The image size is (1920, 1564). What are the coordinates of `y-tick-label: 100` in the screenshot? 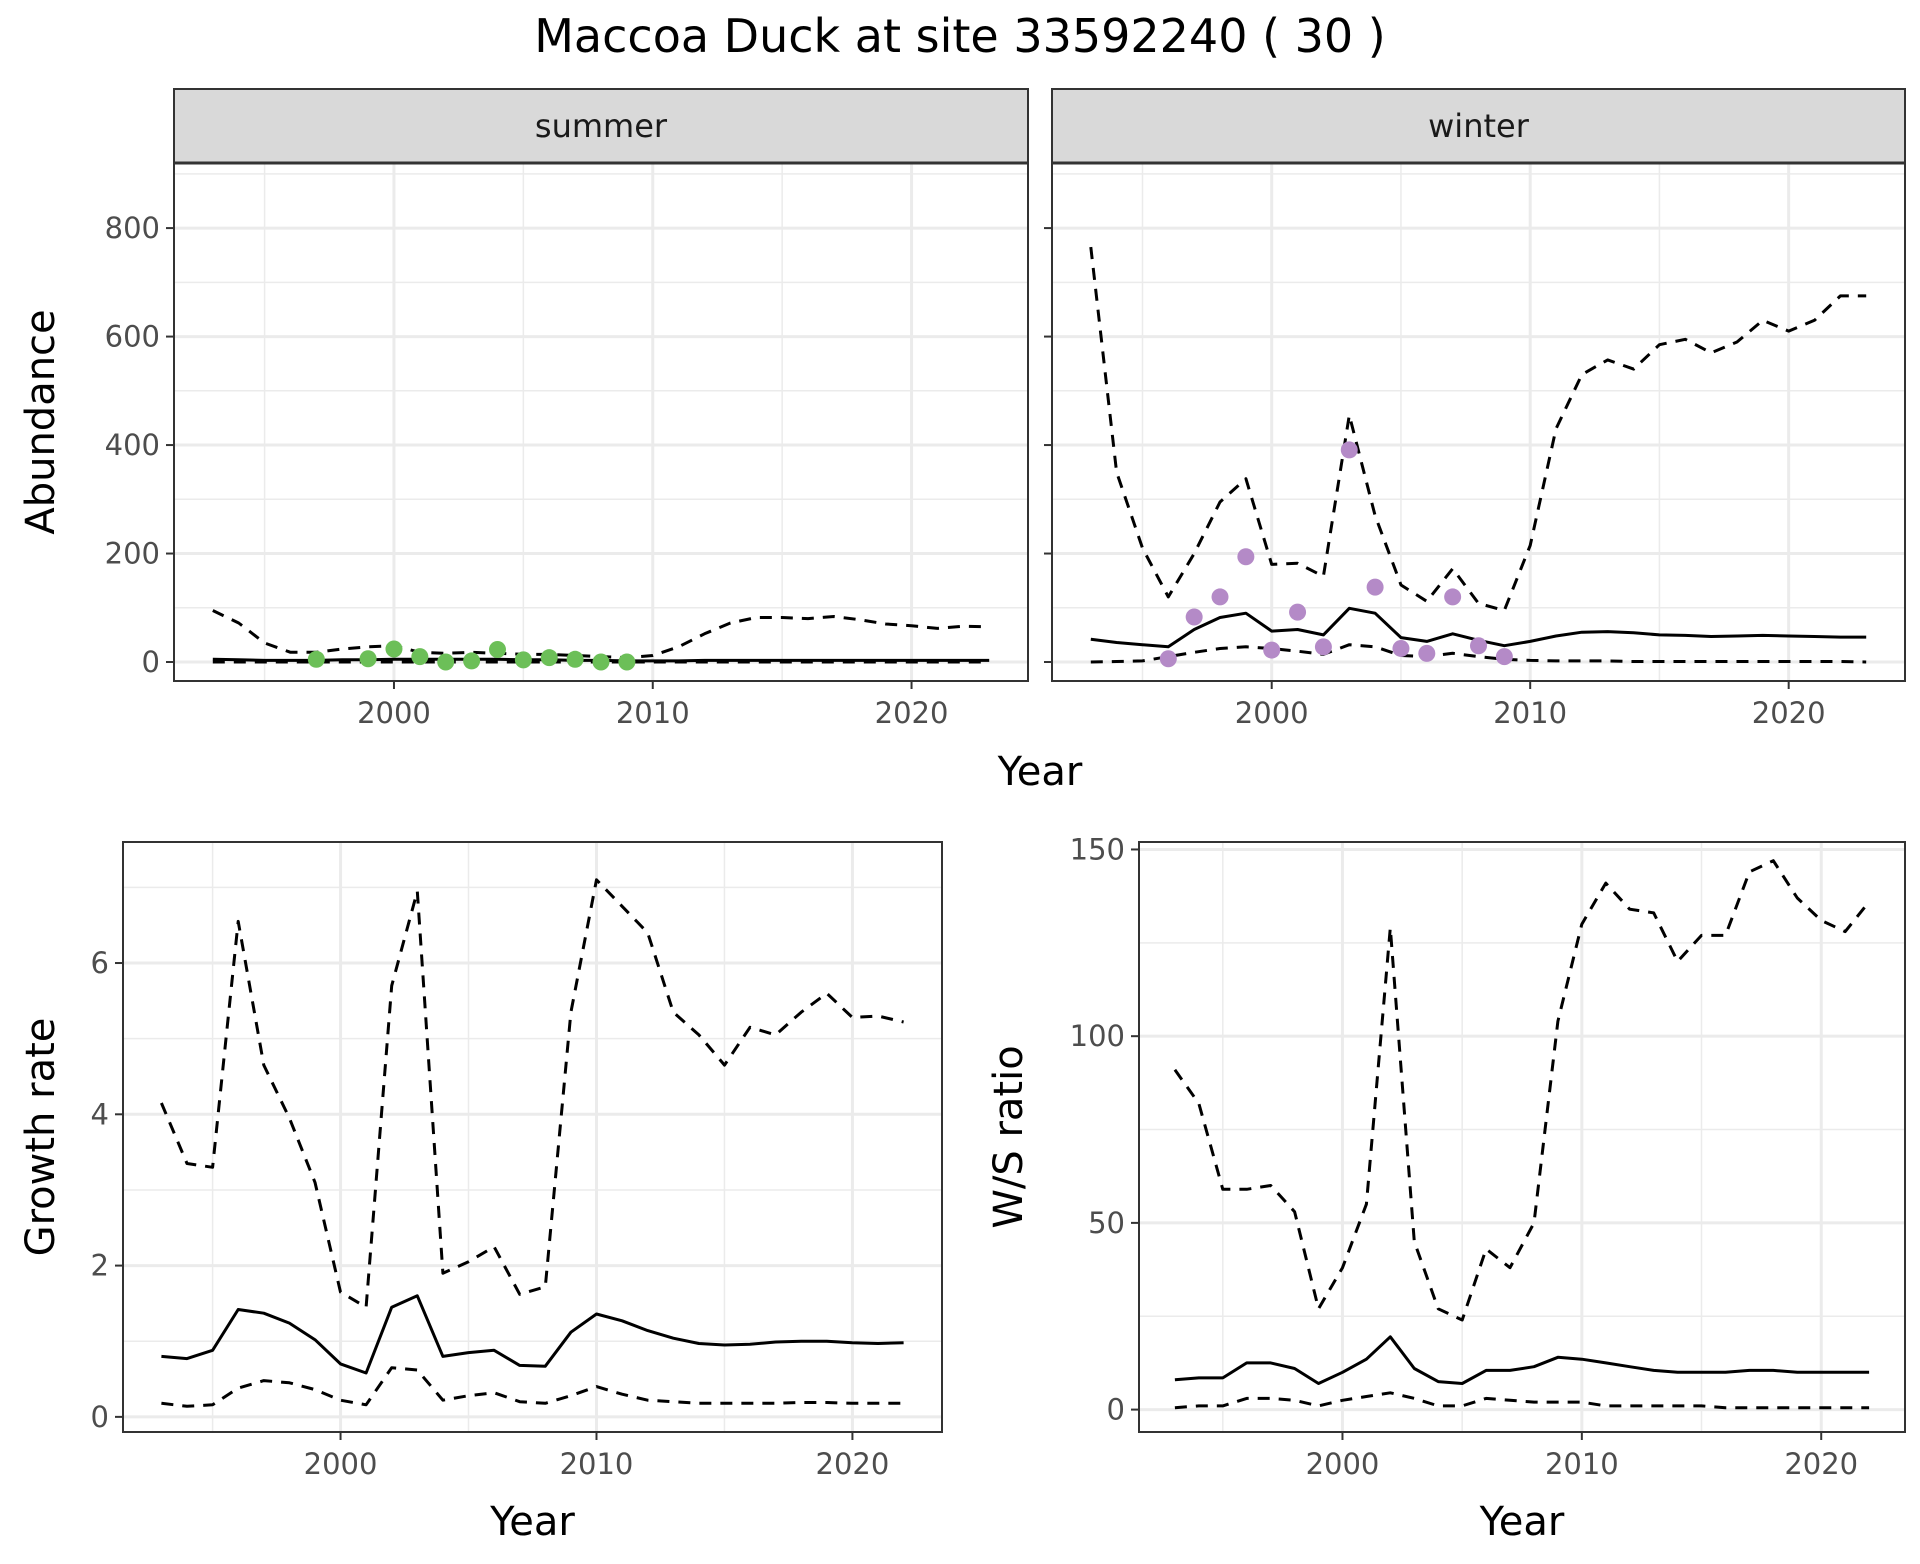 It's located at (1097, 1036).